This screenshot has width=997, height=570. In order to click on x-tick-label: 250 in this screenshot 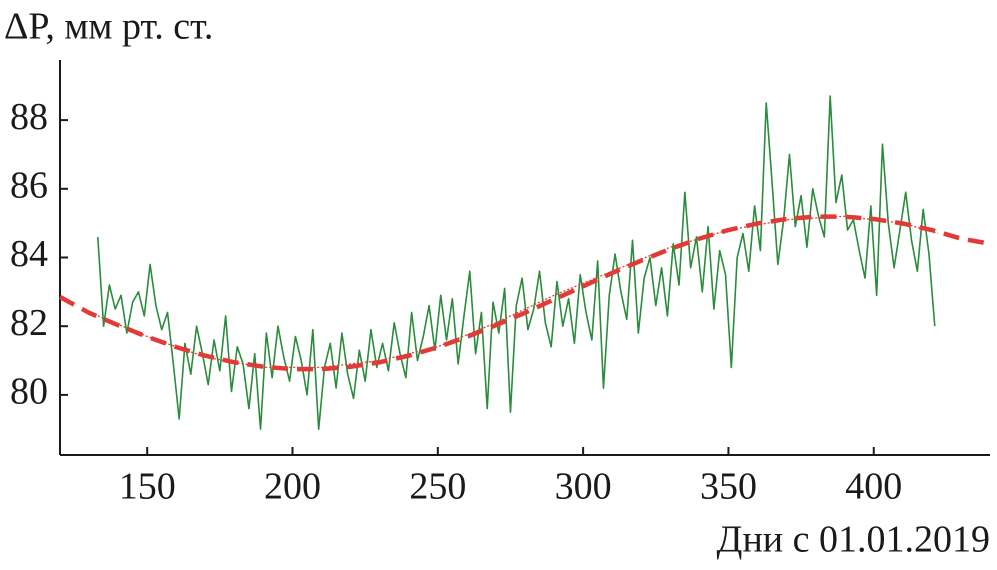, I will do `click(437, 487)`.